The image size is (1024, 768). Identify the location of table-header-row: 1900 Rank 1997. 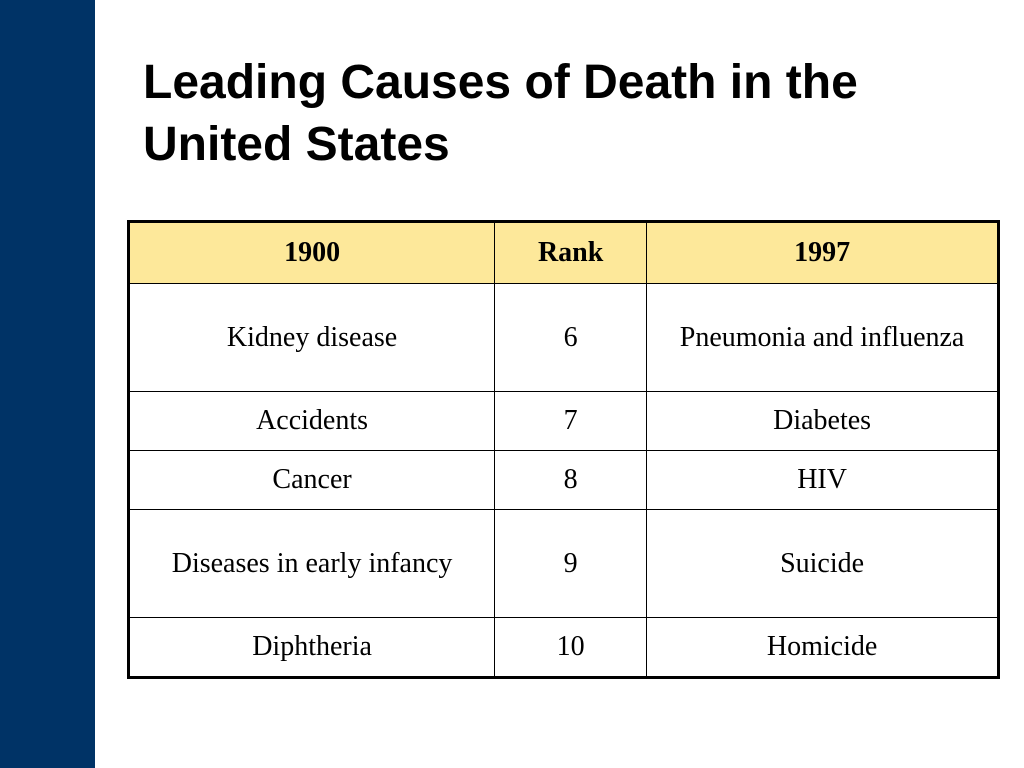
(563, 252).